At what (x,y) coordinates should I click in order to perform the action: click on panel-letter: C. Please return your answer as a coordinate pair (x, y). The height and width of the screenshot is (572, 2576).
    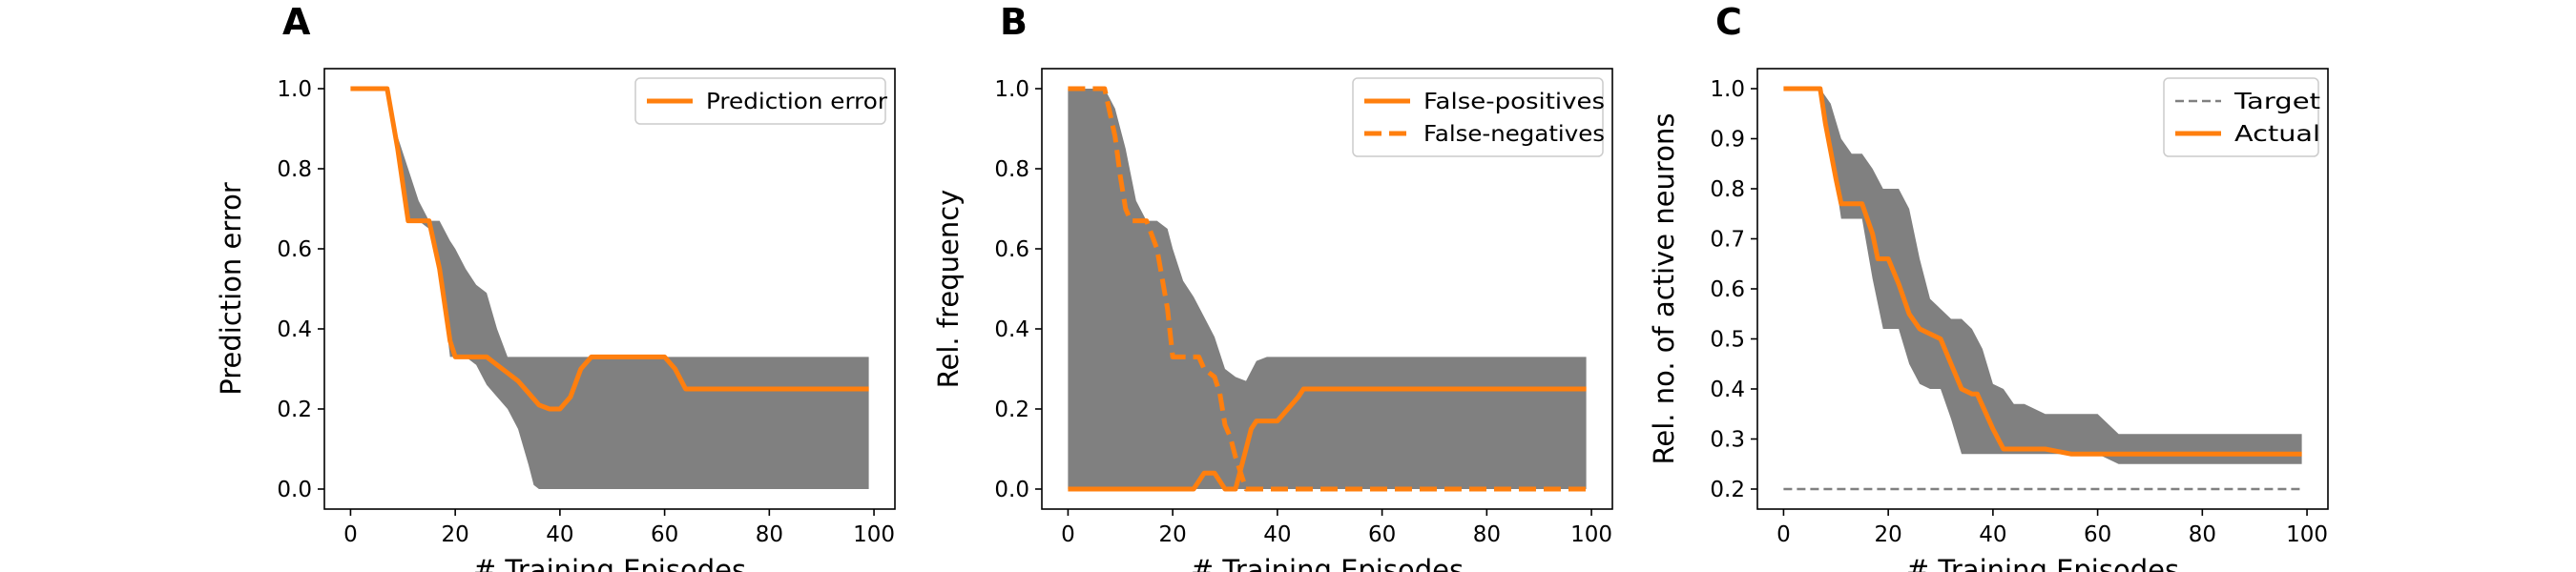
    Looking at the image, I should click on (1728, 22).